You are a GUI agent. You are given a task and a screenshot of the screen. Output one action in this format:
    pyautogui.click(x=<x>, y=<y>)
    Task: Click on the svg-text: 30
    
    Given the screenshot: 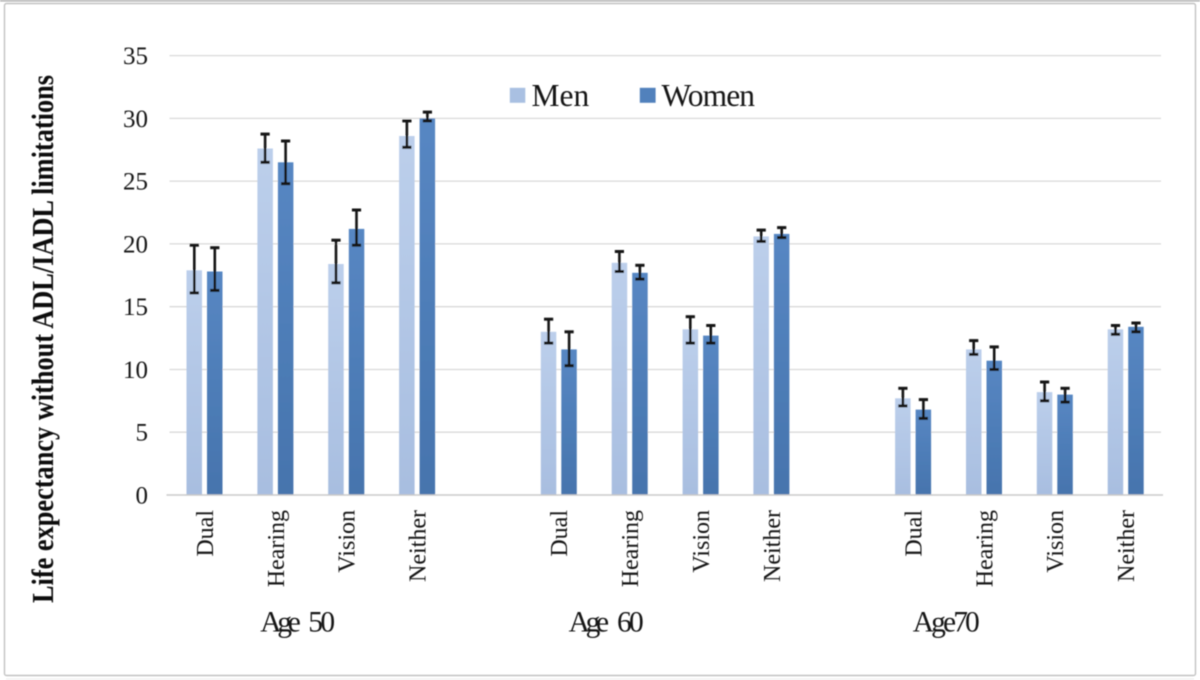 What is the action you would take?
    pyautogui.click(x=135, y=119)
    